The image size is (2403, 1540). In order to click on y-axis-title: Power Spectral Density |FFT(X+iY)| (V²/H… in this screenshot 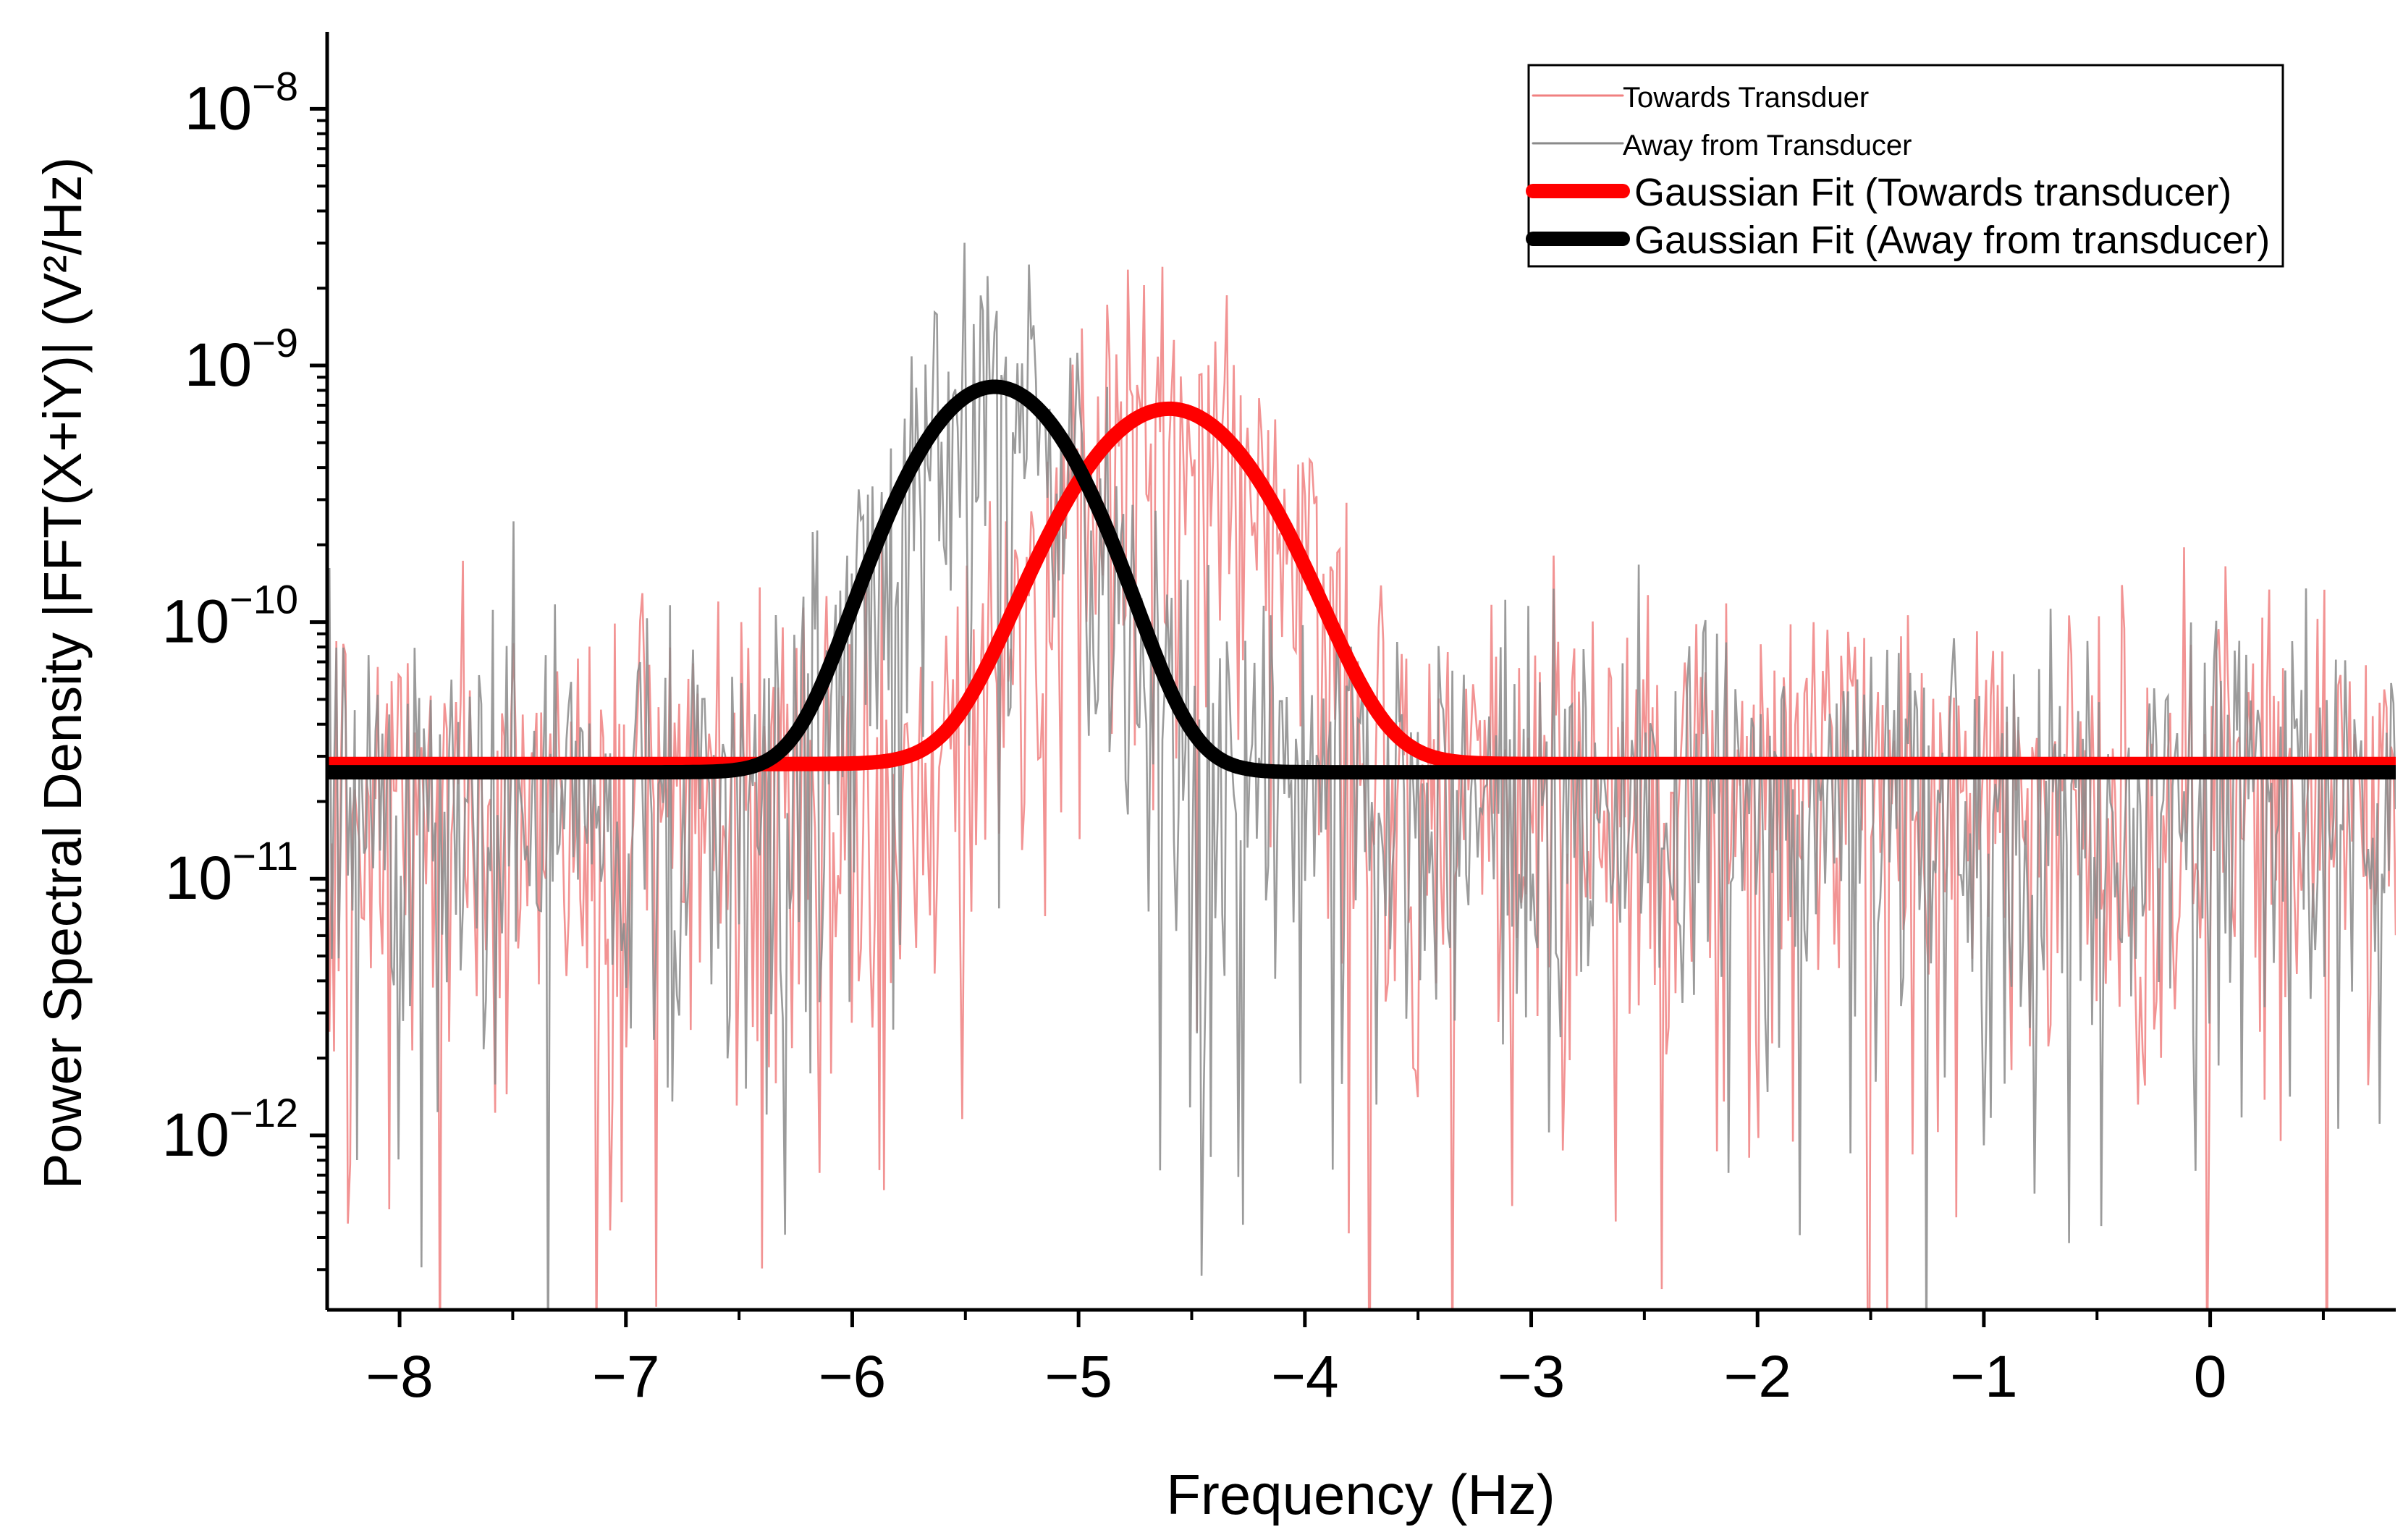, I will do `click(63, 673)`.